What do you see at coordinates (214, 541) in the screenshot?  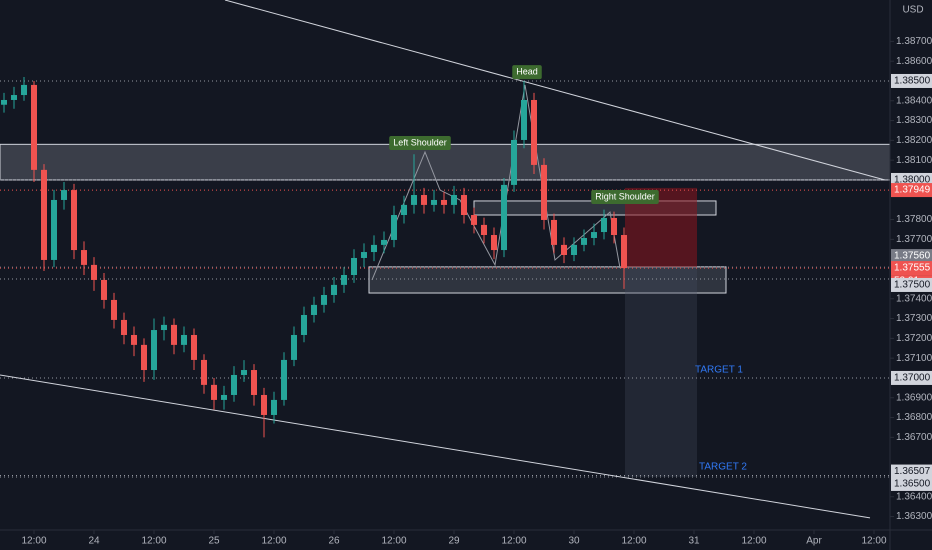 I see `x-tick-label: 25` at bounding box center [214, 541].